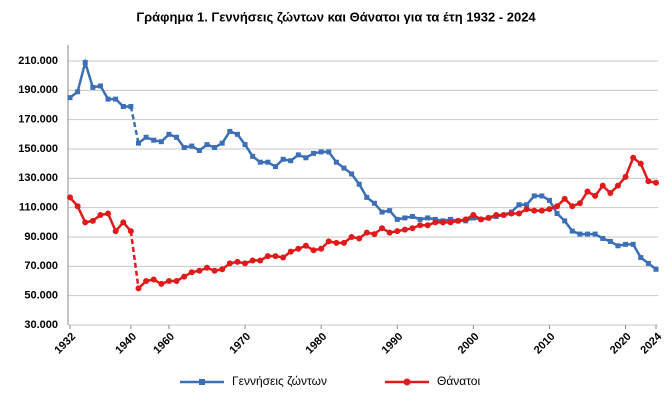 The width and height of the screenshot is (672, 410). What do you see at coordinates (407, 382) in the screenshot?
I see `legend-marker` at bounding box center [407, 382].